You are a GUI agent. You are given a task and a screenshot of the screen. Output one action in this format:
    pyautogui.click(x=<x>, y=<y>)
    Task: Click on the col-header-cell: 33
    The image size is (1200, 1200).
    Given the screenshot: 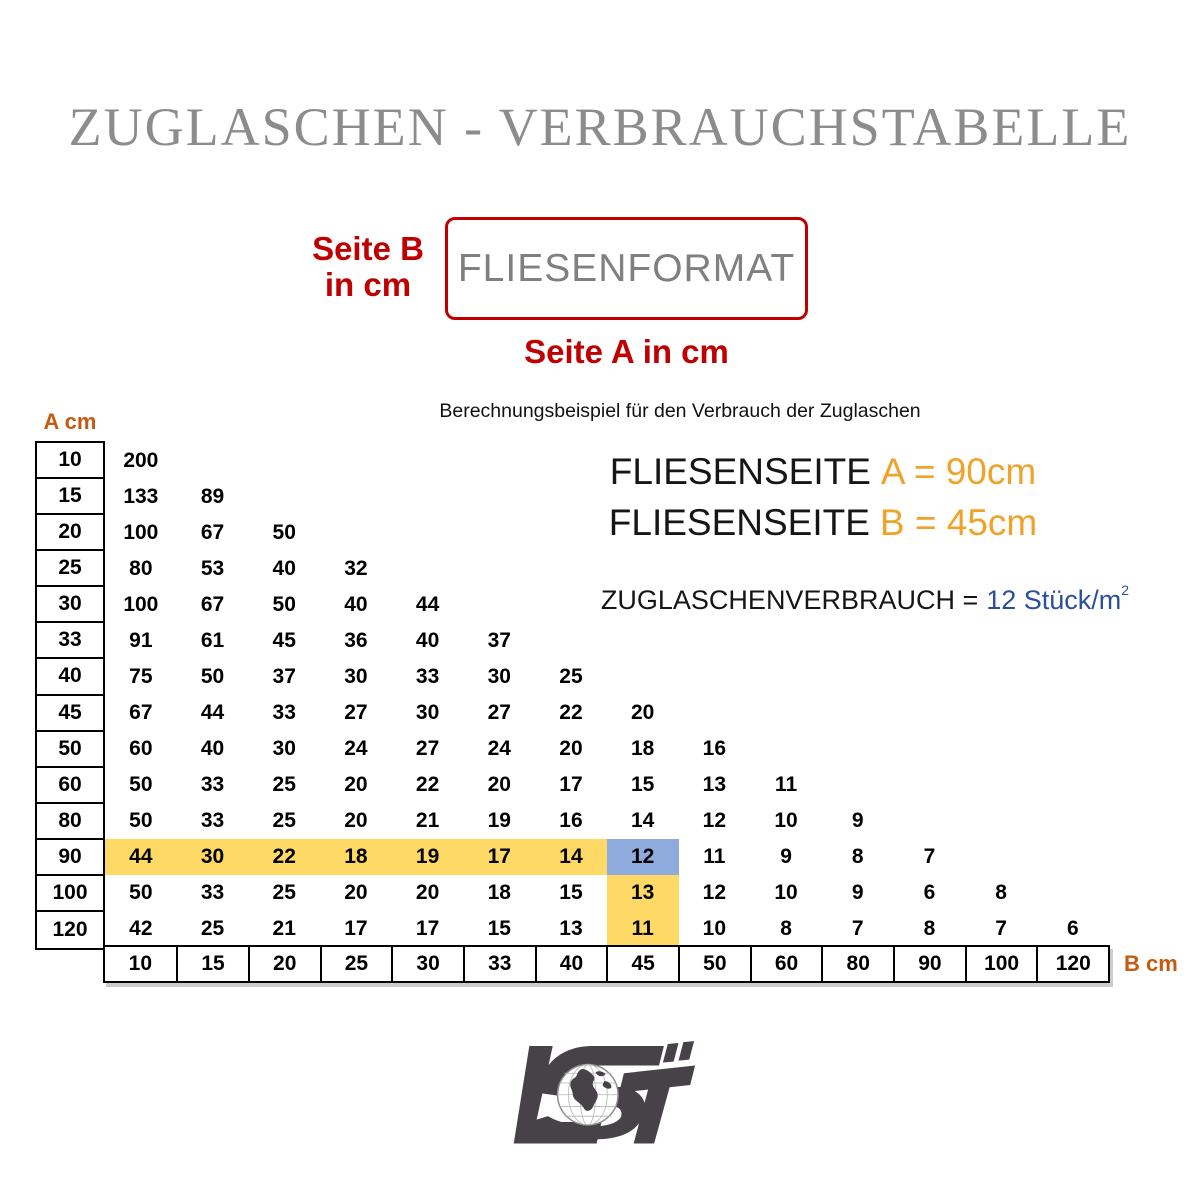 What is the action you would take?
    pyautogui.click(x=498, y=964)
    